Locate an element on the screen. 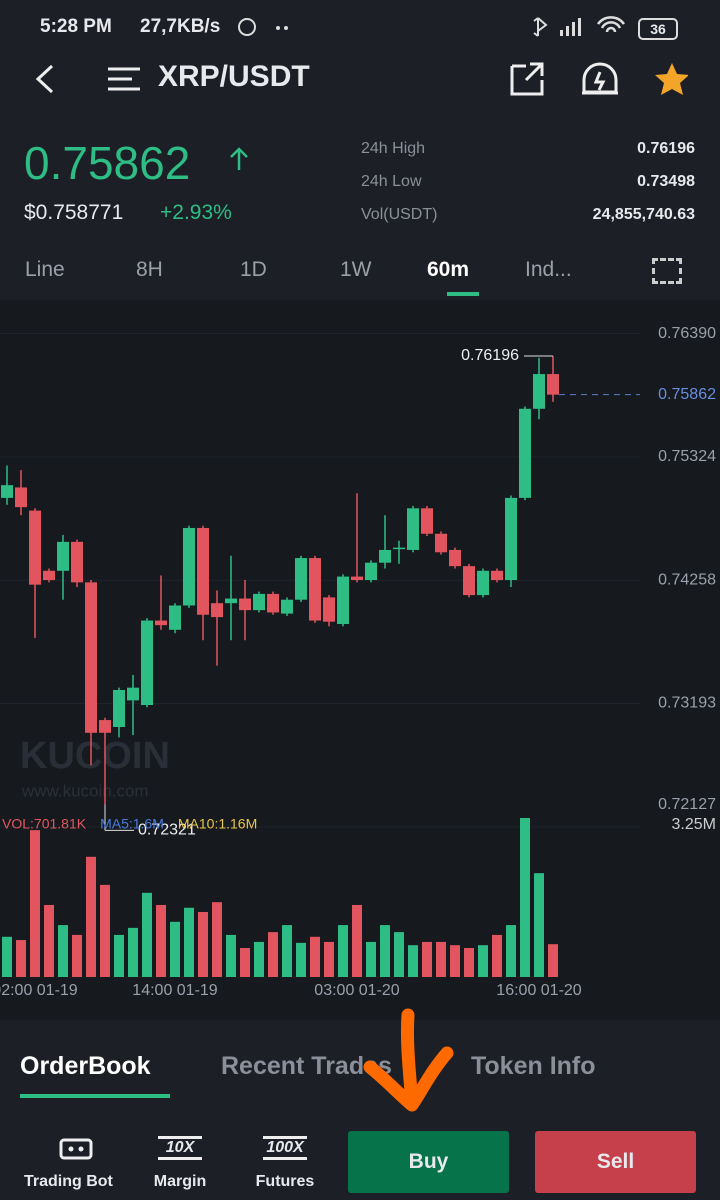  volume-tick-label: 3.25M is located at coordinates (694, 824).